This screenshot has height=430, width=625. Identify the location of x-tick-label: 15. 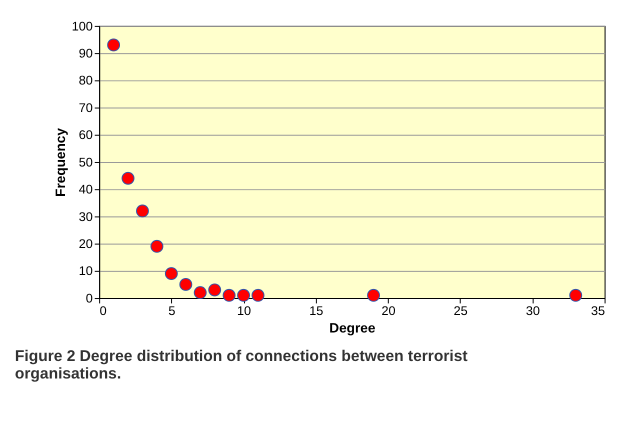
(316, 311).